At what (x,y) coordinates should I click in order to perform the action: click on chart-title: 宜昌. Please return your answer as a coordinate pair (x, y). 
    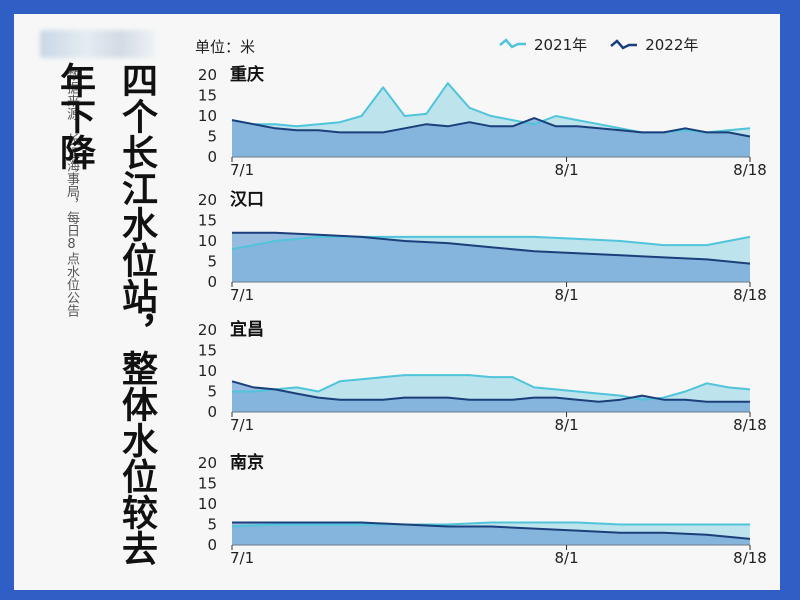
    Looking at the image, I should click on (247, 329).